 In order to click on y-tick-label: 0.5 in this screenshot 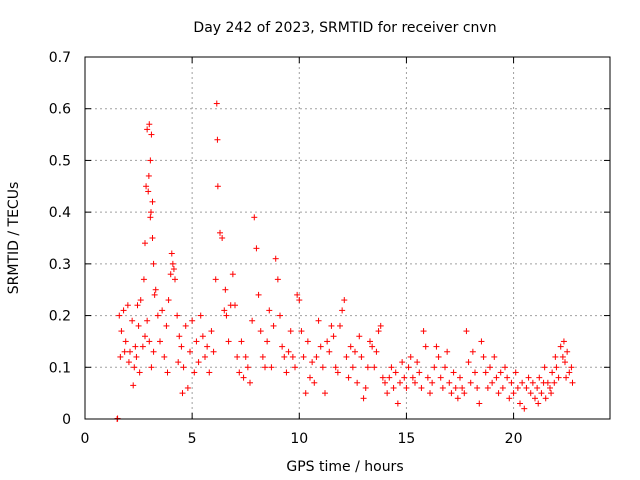, I will do `click(60, 161)`.